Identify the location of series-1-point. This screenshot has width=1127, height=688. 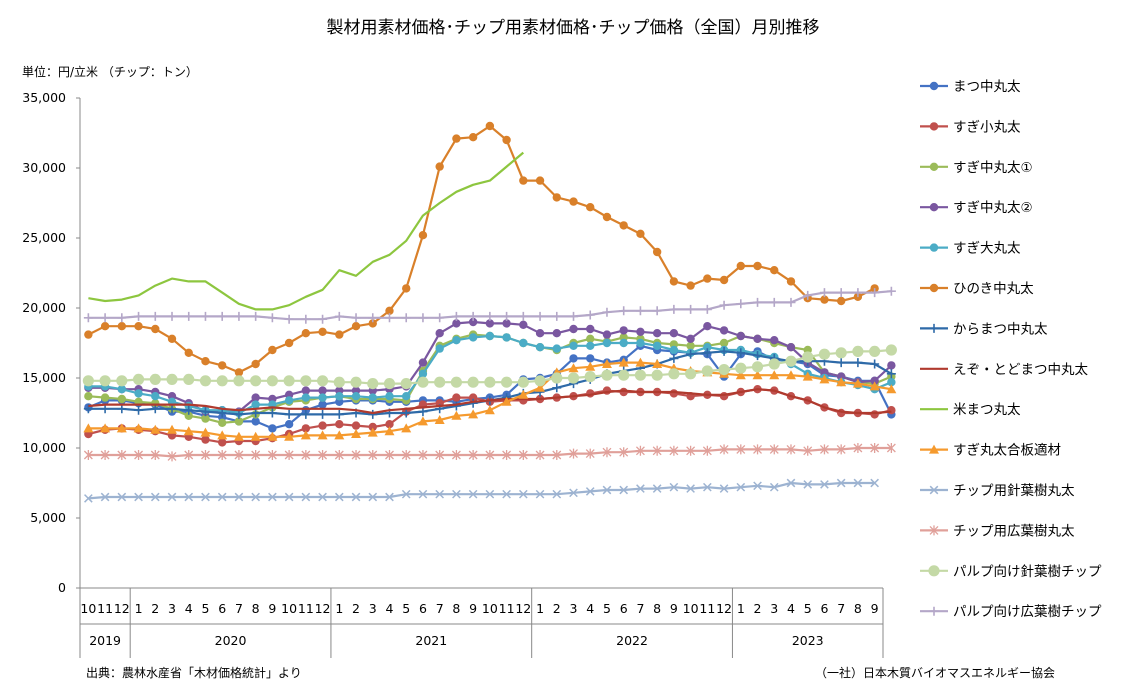
(573, 358).